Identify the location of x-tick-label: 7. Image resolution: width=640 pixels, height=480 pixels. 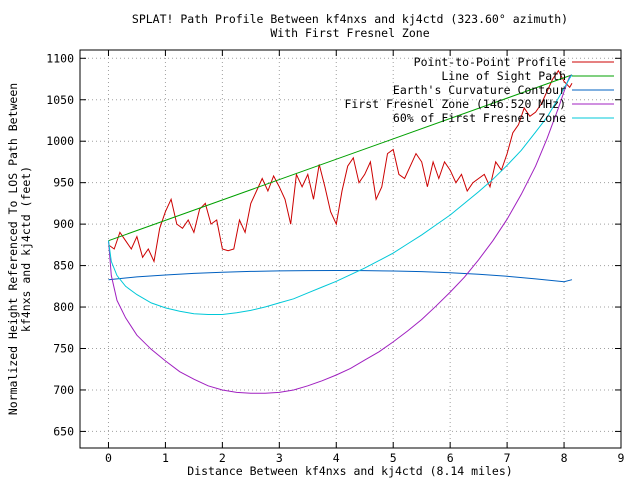
(507, 458).